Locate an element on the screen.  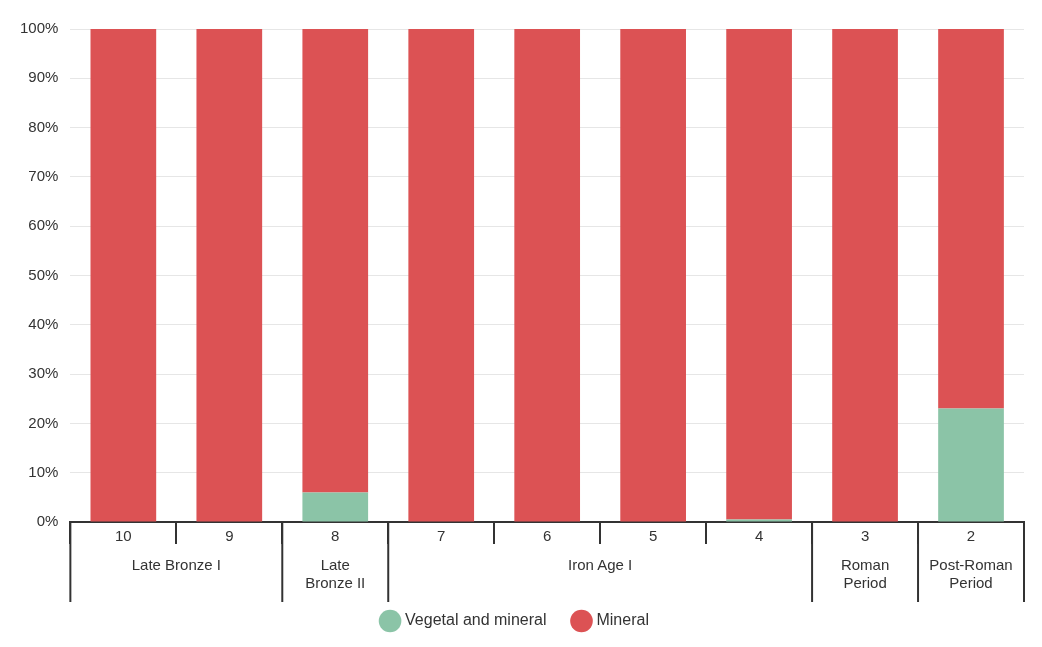
y-tick-label: 50% is located at coordinates (43, 274).